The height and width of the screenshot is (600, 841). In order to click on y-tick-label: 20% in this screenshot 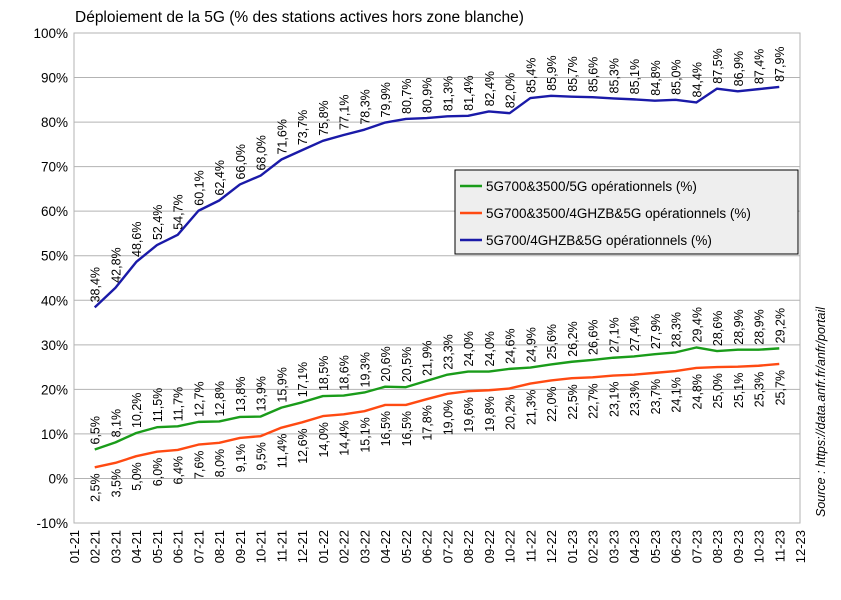, I will do `click(54, 389)`.